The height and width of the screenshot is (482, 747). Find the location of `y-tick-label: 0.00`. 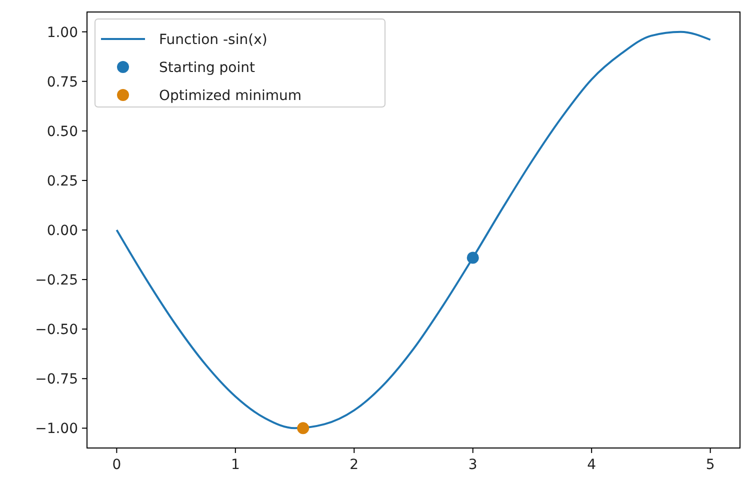

y-tick-label: 0.00 is located at coordinates (62, 231).